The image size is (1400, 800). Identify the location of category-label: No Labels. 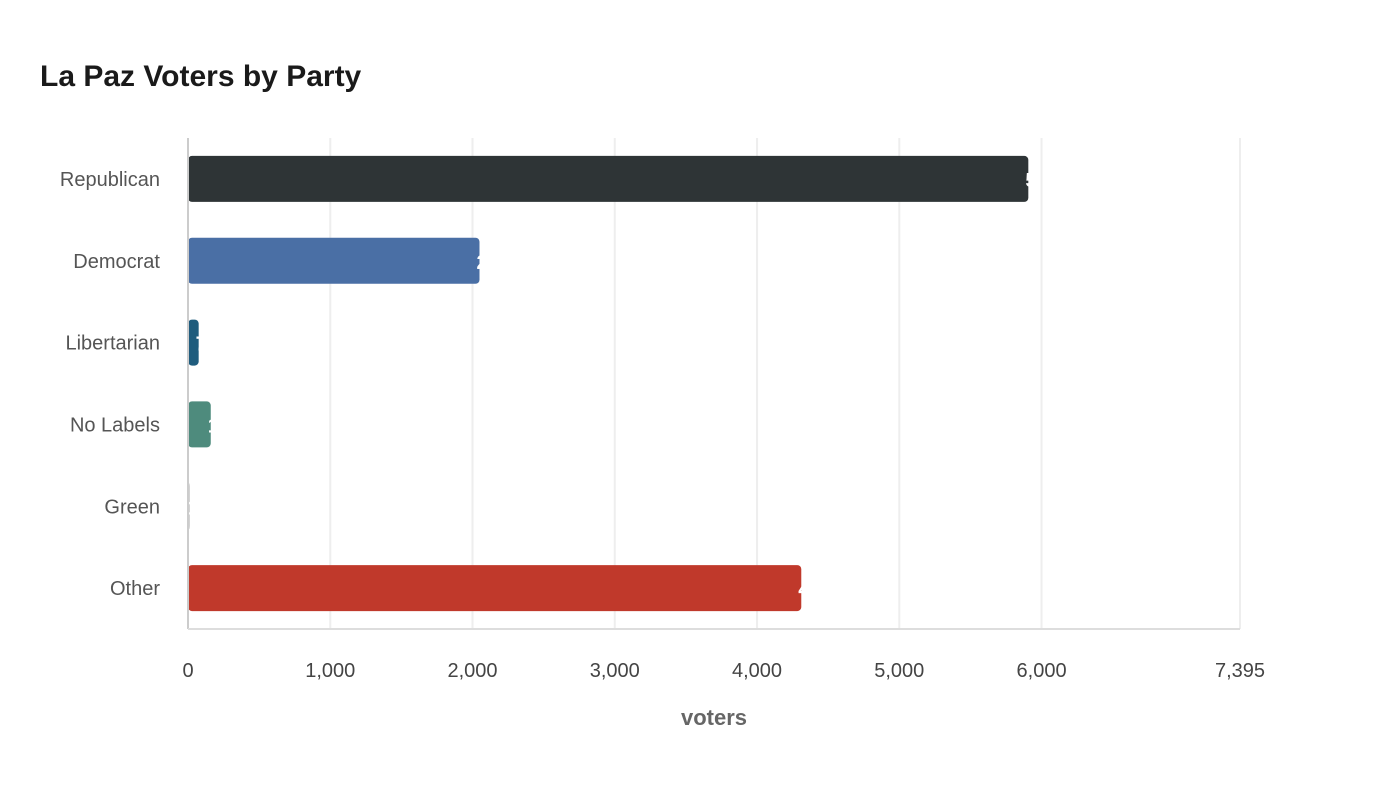
(115, 425).